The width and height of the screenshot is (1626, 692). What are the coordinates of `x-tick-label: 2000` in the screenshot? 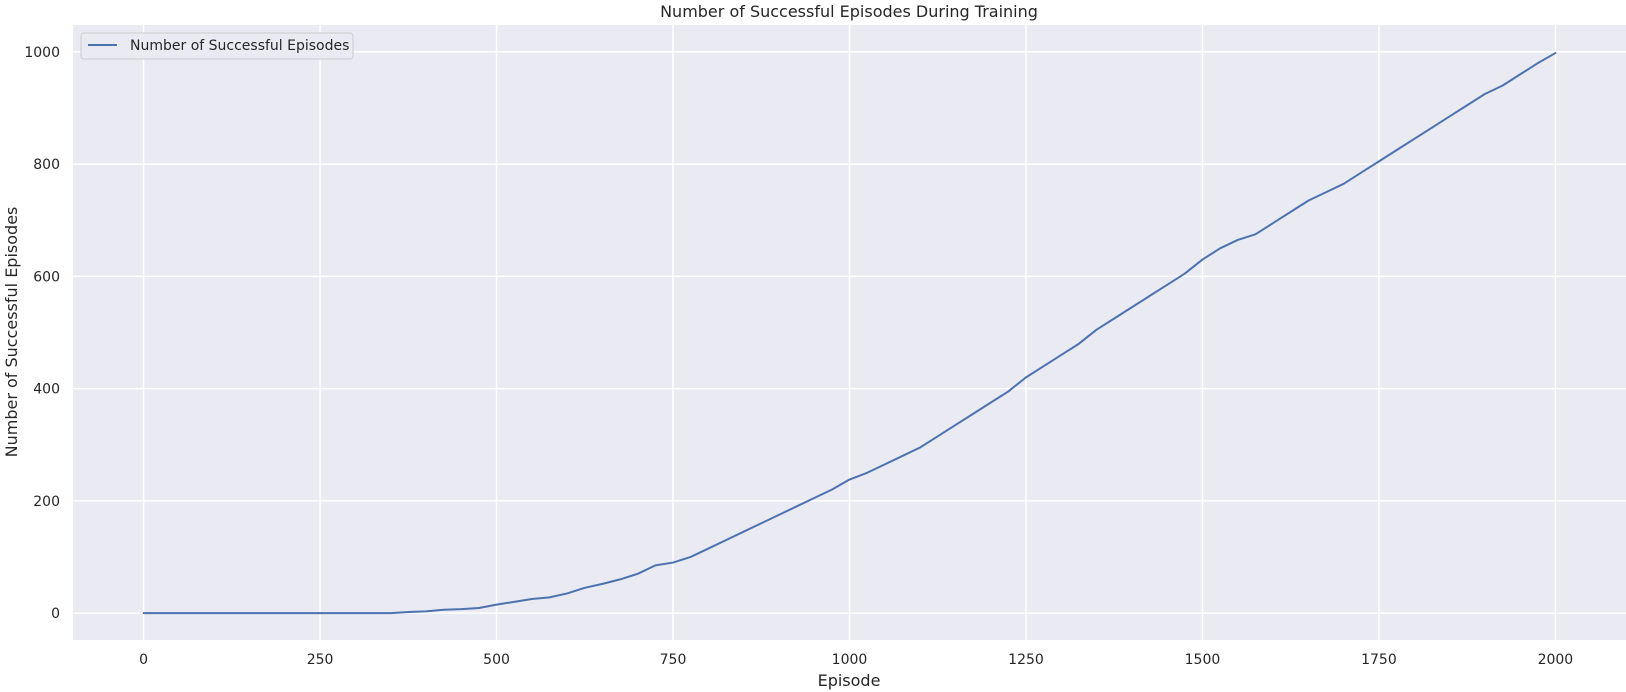 It's located at (1556, 660).